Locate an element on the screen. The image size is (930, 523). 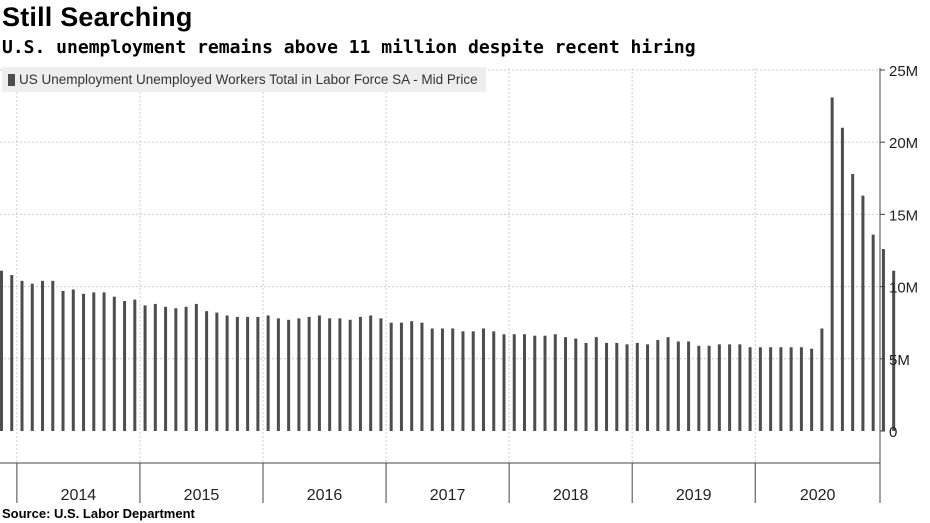
x-tick-label: 2014 is located at coordinates (79, 495).